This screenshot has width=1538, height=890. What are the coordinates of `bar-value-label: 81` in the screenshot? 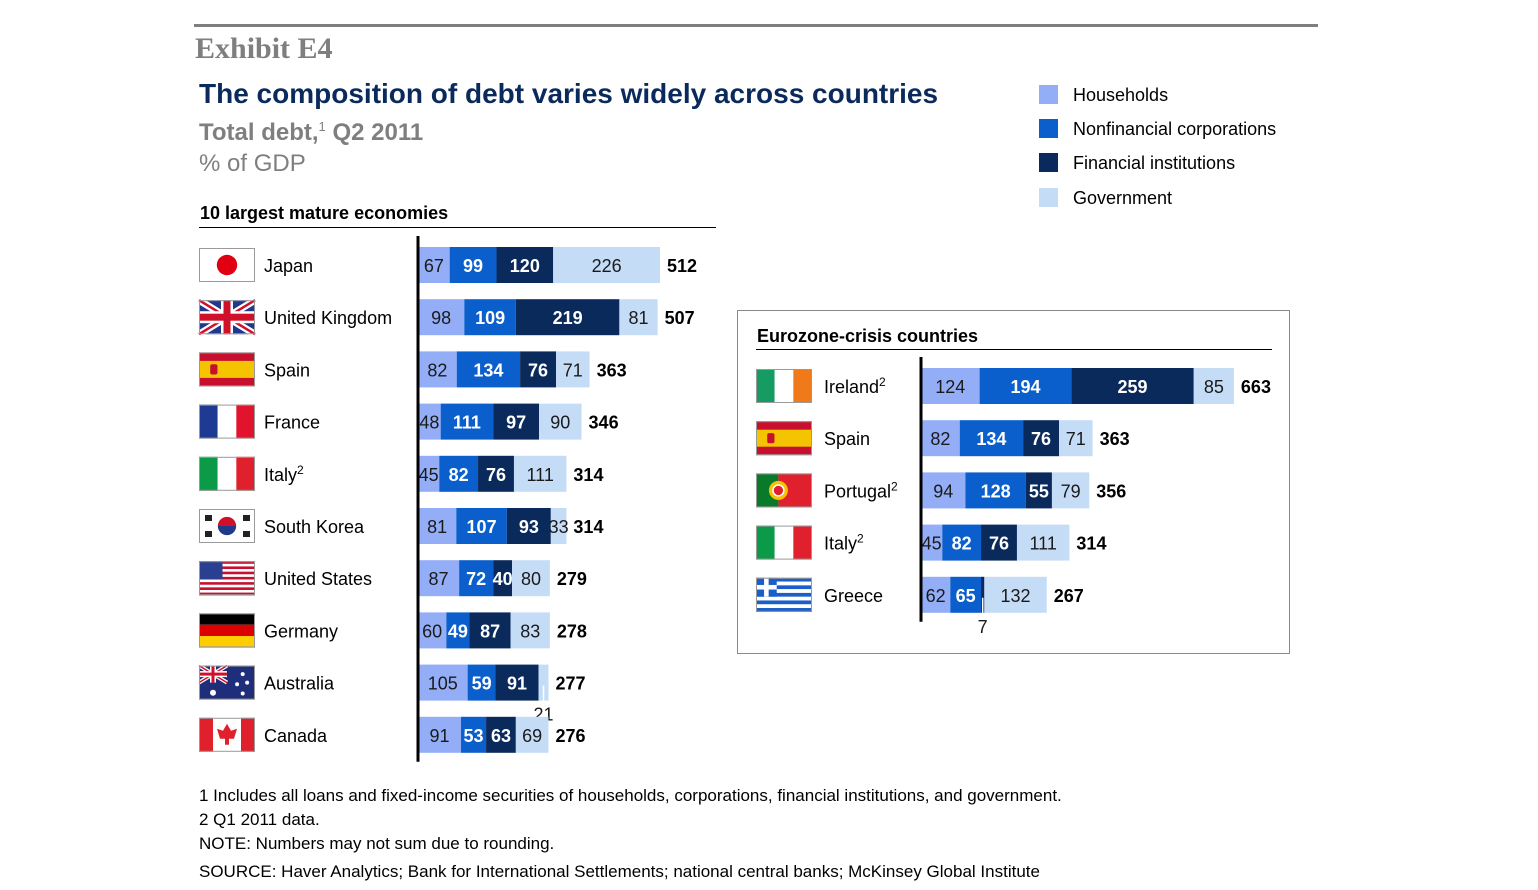 It's located at (638, 318).